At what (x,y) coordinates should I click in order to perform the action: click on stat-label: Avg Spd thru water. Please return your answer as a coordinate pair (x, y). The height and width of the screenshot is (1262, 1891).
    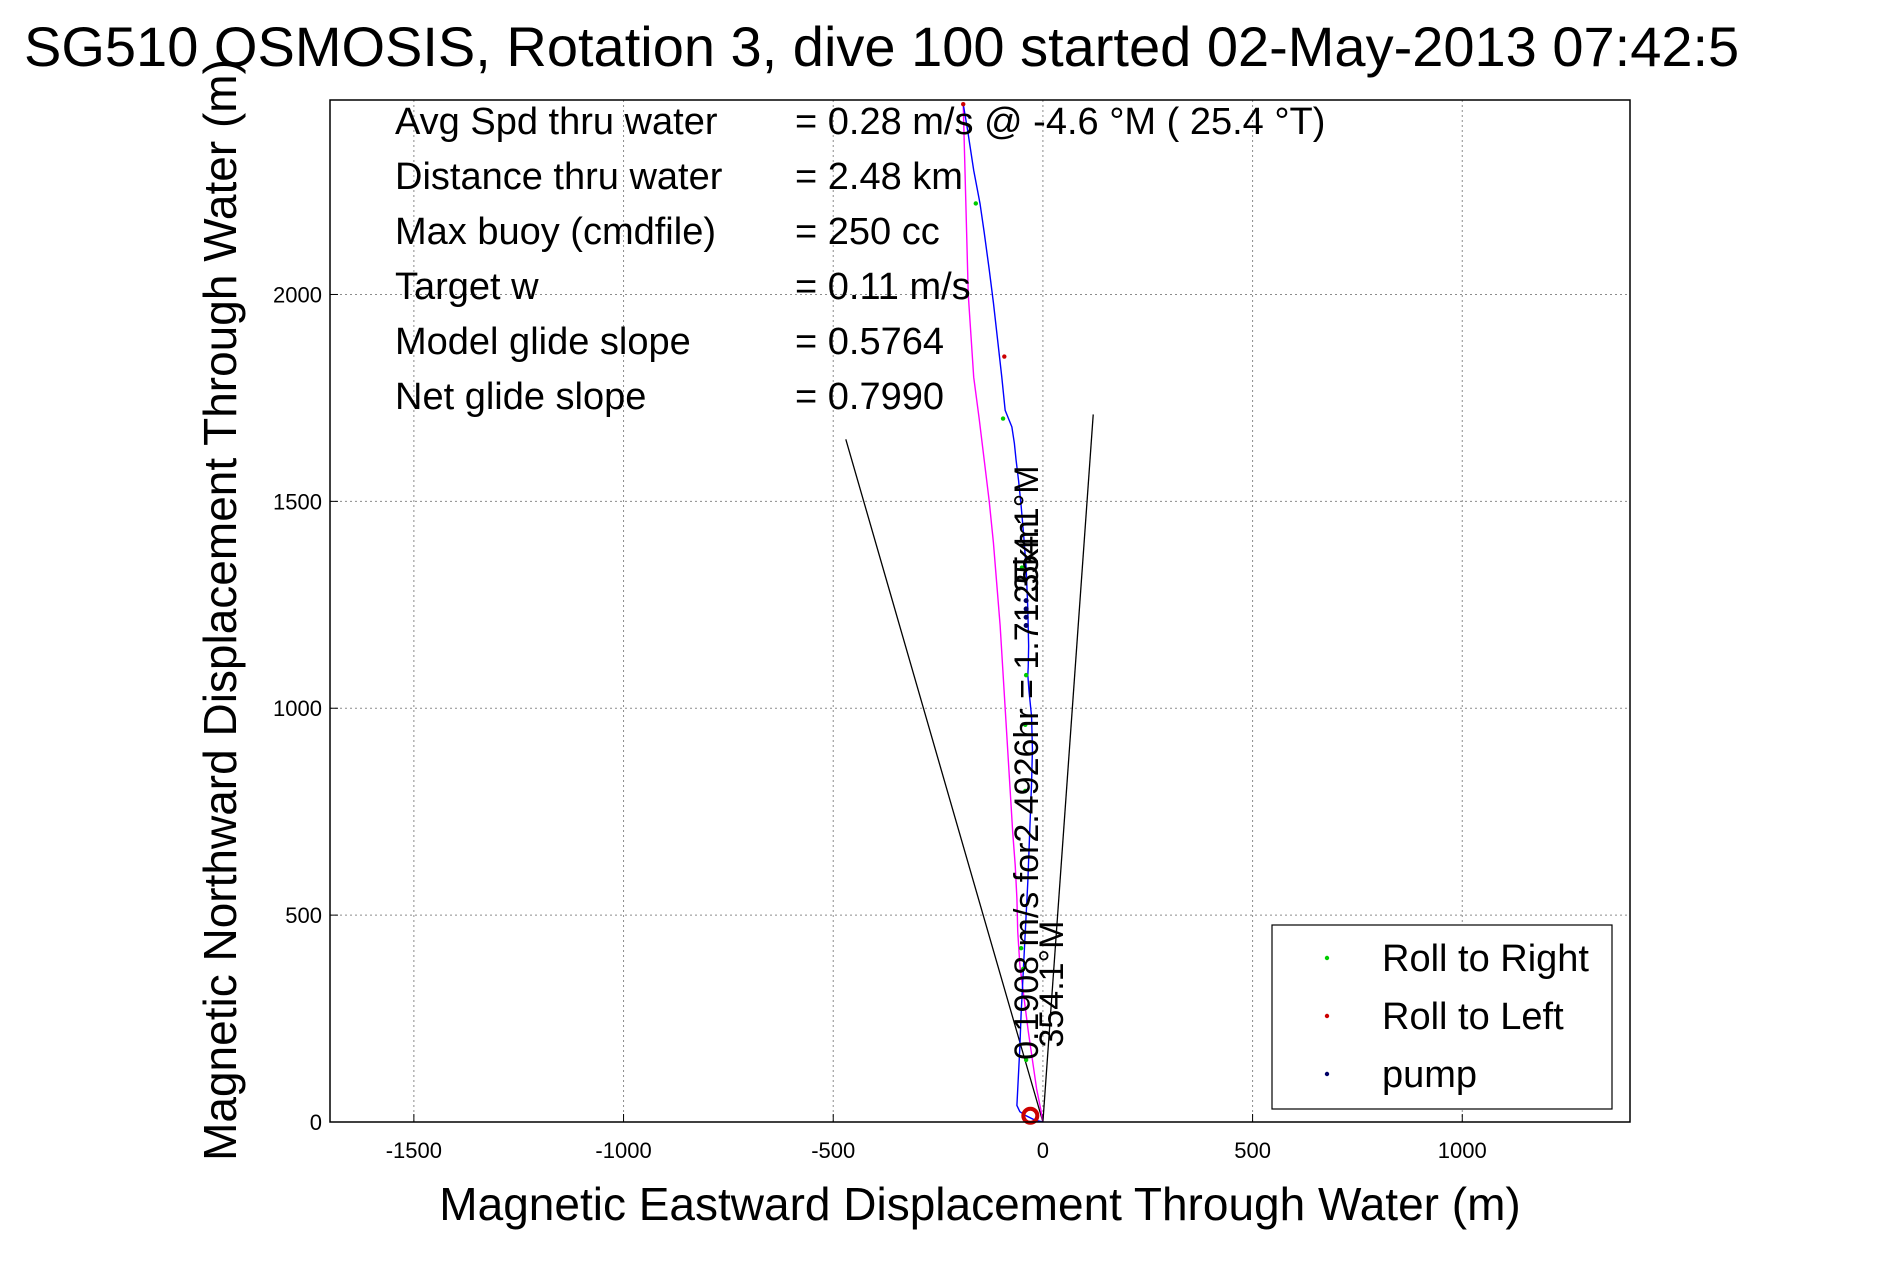
    Looking at the image, I should click on (556, 122).